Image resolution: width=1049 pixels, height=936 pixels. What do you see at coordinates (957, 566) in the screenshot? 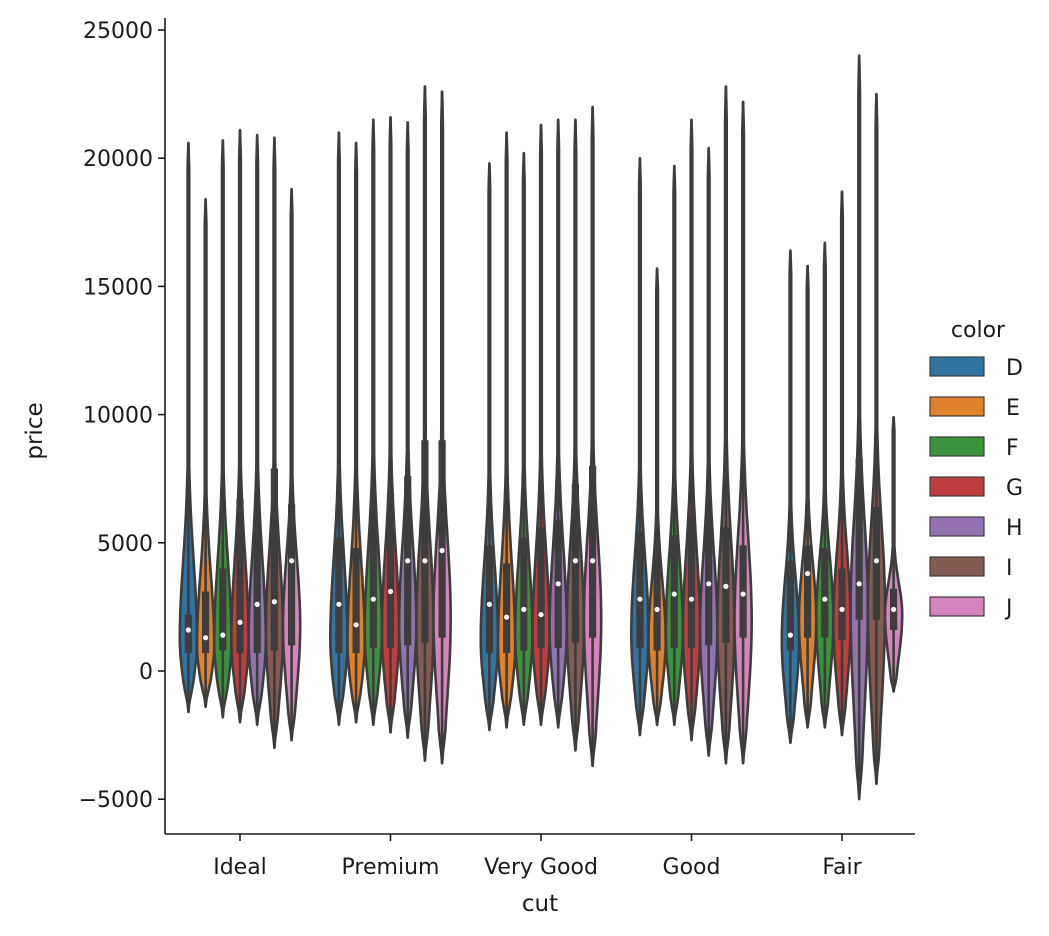
I see `legend-swatch-i` at bounding box center [957, 566].